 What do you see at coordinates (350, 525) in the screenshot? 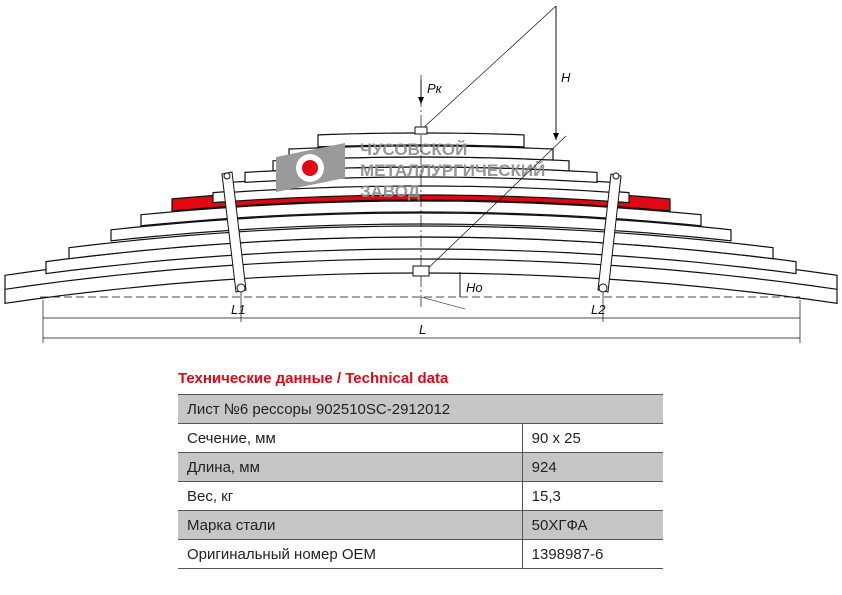
I see `row-label: Марка стали` at bounding box center [350, 525].